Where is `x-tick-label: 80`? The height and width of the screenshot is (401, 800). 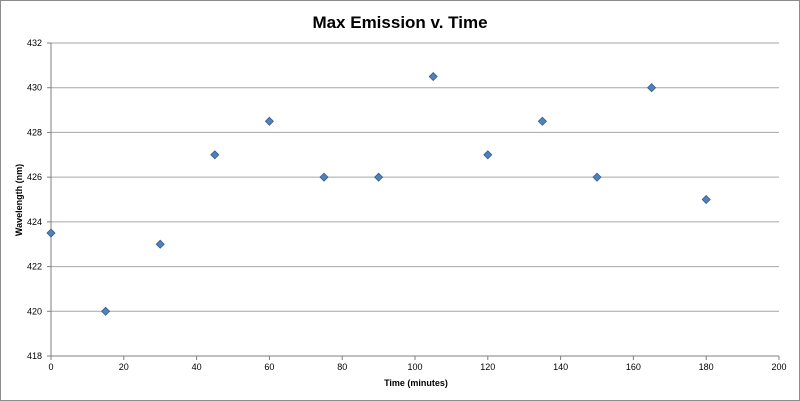 x-tick-label: 80 is located at coordinates (342, 367).